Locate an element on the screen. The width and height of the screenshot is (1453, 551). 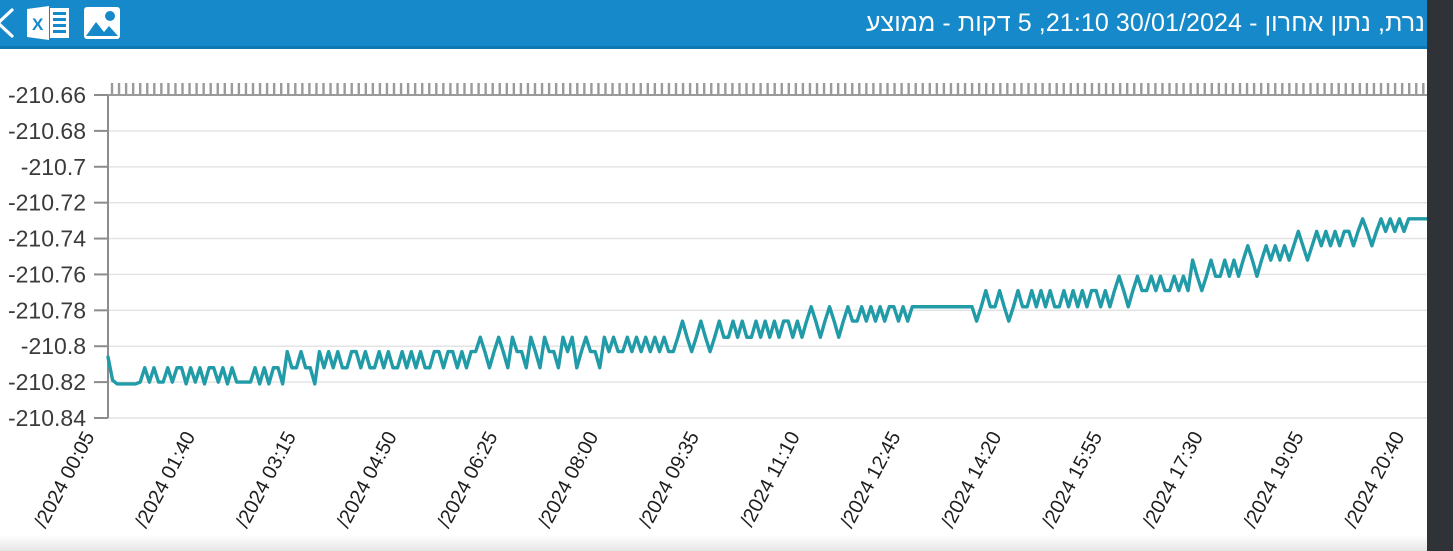
back-icon is located at coordinates (10, 23).